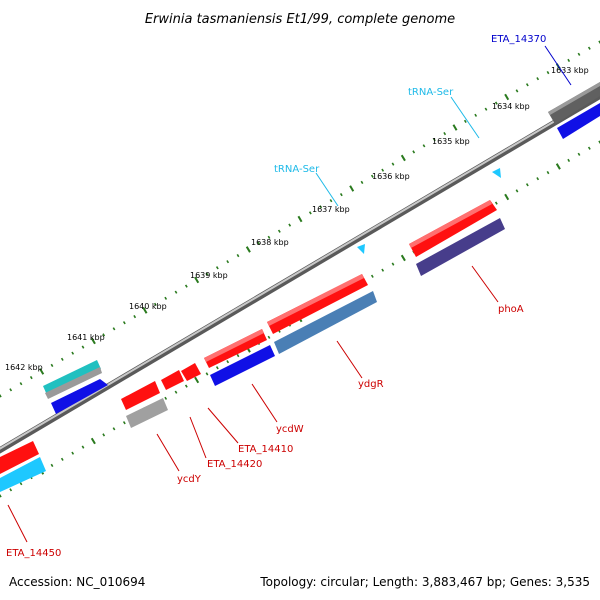  What do you see at coordinates (209, 275) in the screenshot?
I see `scale-label: 1639 kbp` at bounding box center [209, 275].